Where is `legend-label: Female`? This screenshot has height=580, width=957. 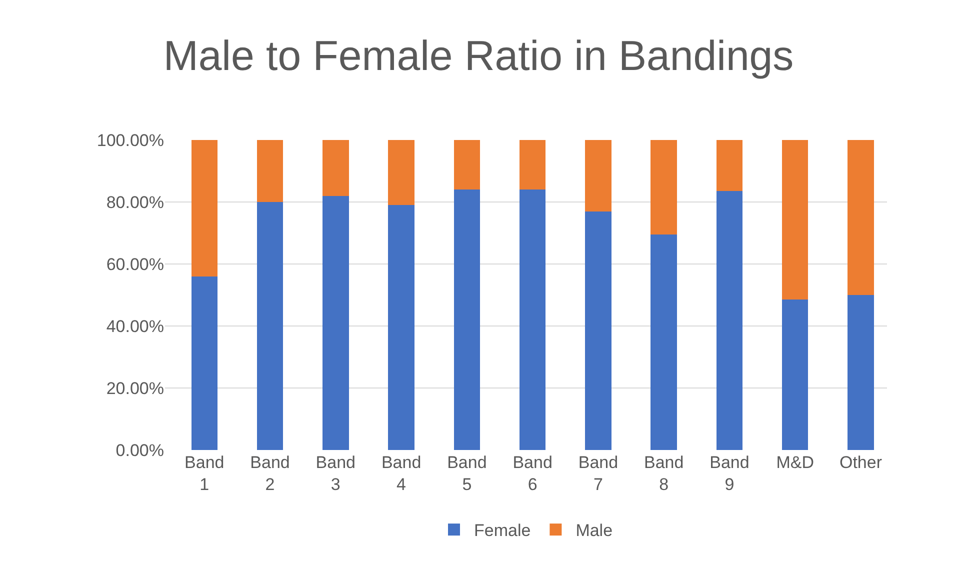
legend-label: Female is located at coordinates (502, 530).